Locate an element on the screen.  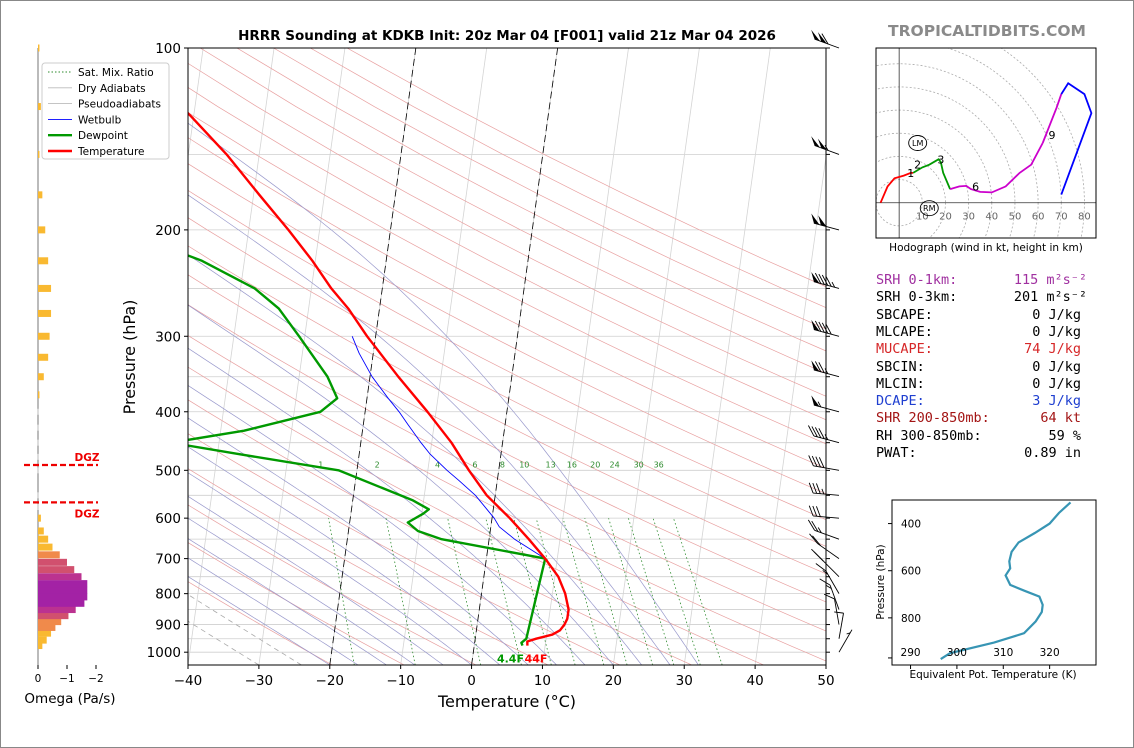
index-value: 3 J/kg is located at coordinates (1056, 401).